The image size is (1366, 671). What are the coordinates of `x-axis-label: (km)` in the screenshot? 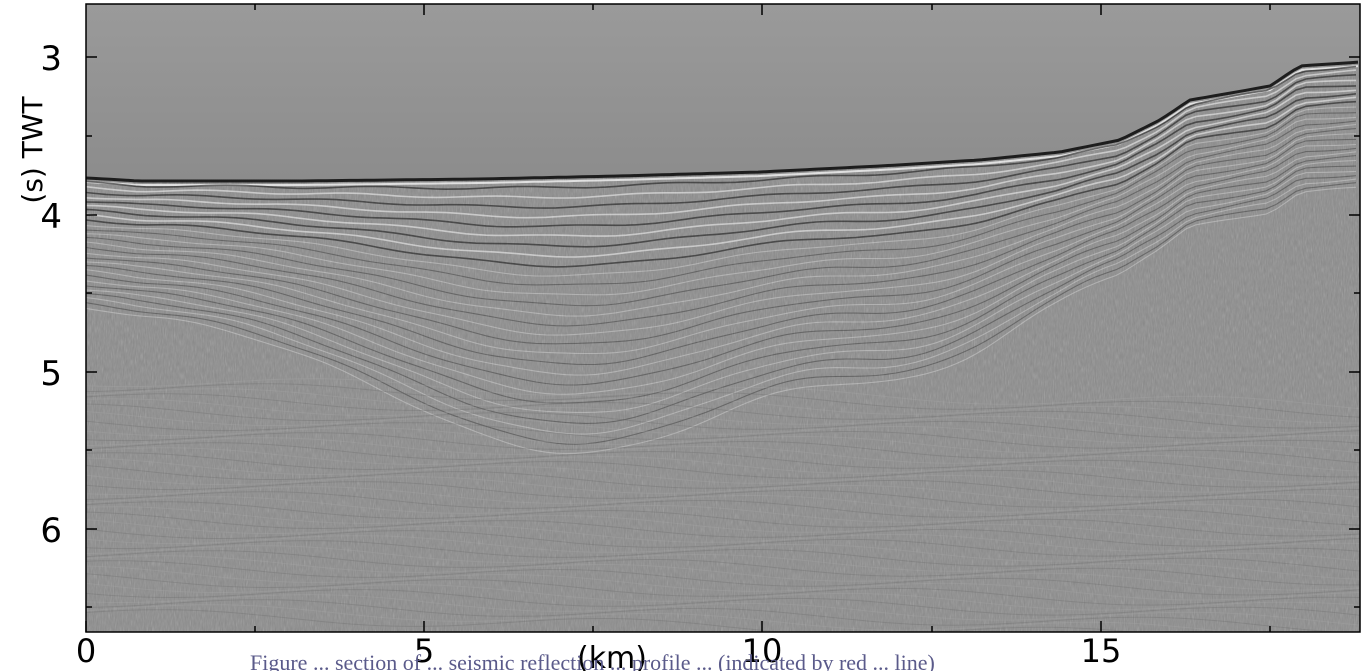 It's located at (612, 656).